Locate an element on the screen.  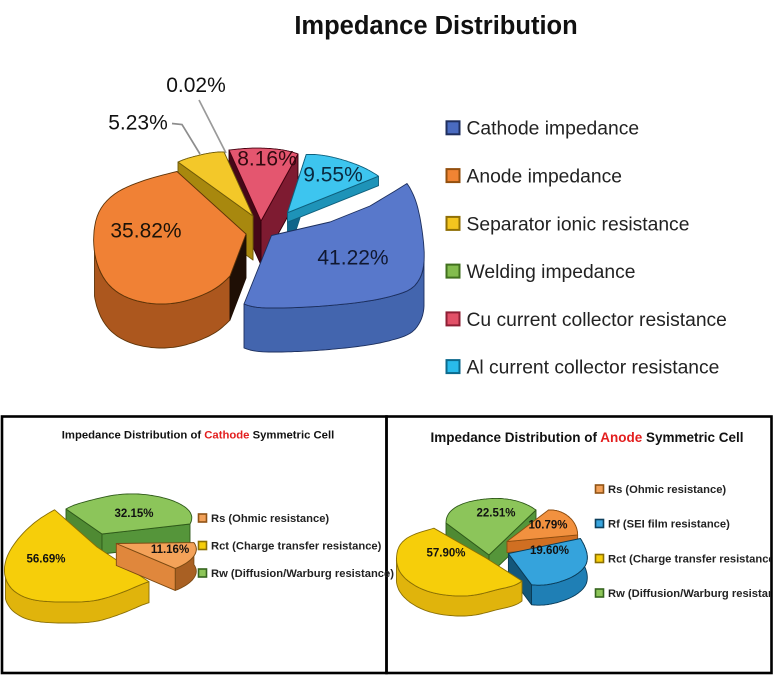
svg-text: 22.51% is located at coordinates (495, 514).